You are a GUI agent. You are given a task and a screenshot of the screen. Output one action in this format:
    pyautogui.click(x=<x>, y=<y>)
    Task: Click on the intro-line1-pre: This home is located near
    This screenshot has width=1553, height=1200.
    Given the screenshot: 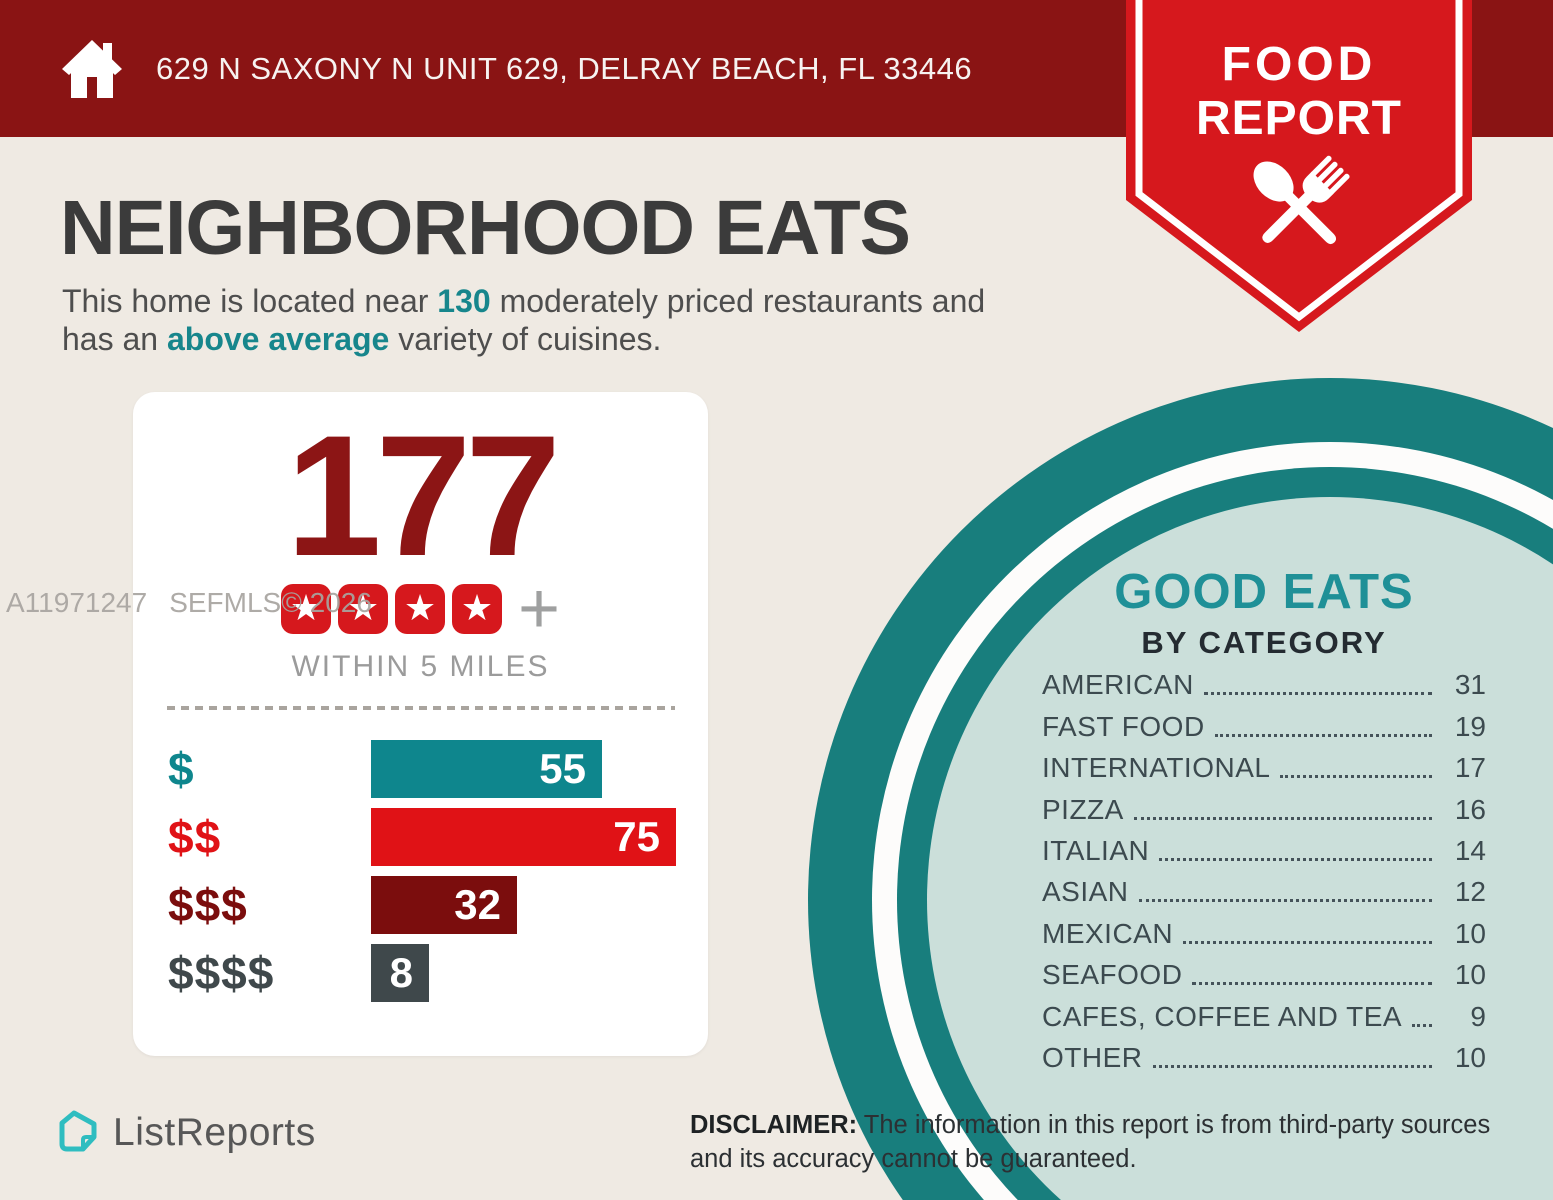 What is the action you would take?
    pyautogui.click(x=250, y=301)
    